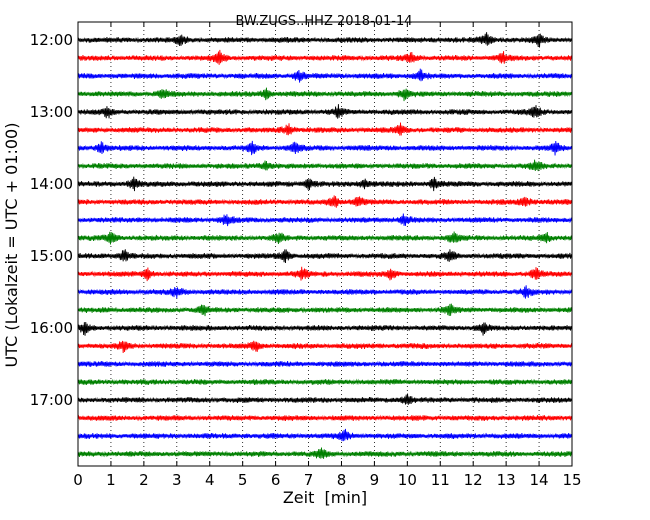 This screenshot has width=650, height=520. Describe the element at coordinates (539, 480) in the screenshot. I see `x-tick-label: 14` at that location.